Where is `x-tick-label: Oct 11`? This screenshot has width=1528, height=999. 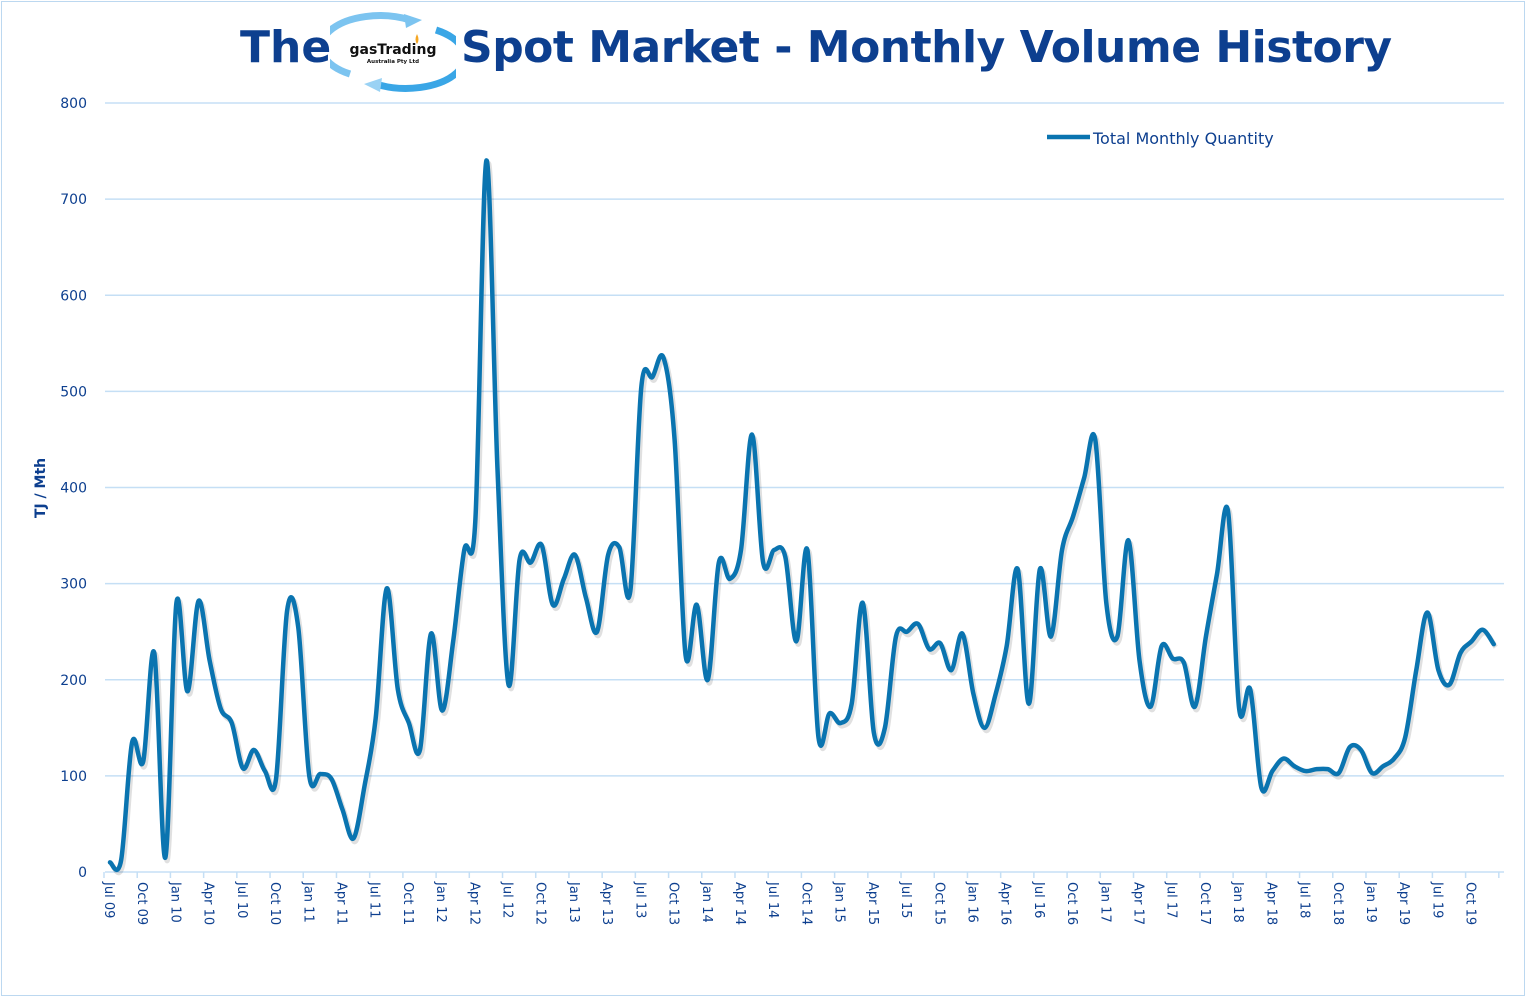
x-tick-label: Oct 11 is located at coordinates (407, 903).